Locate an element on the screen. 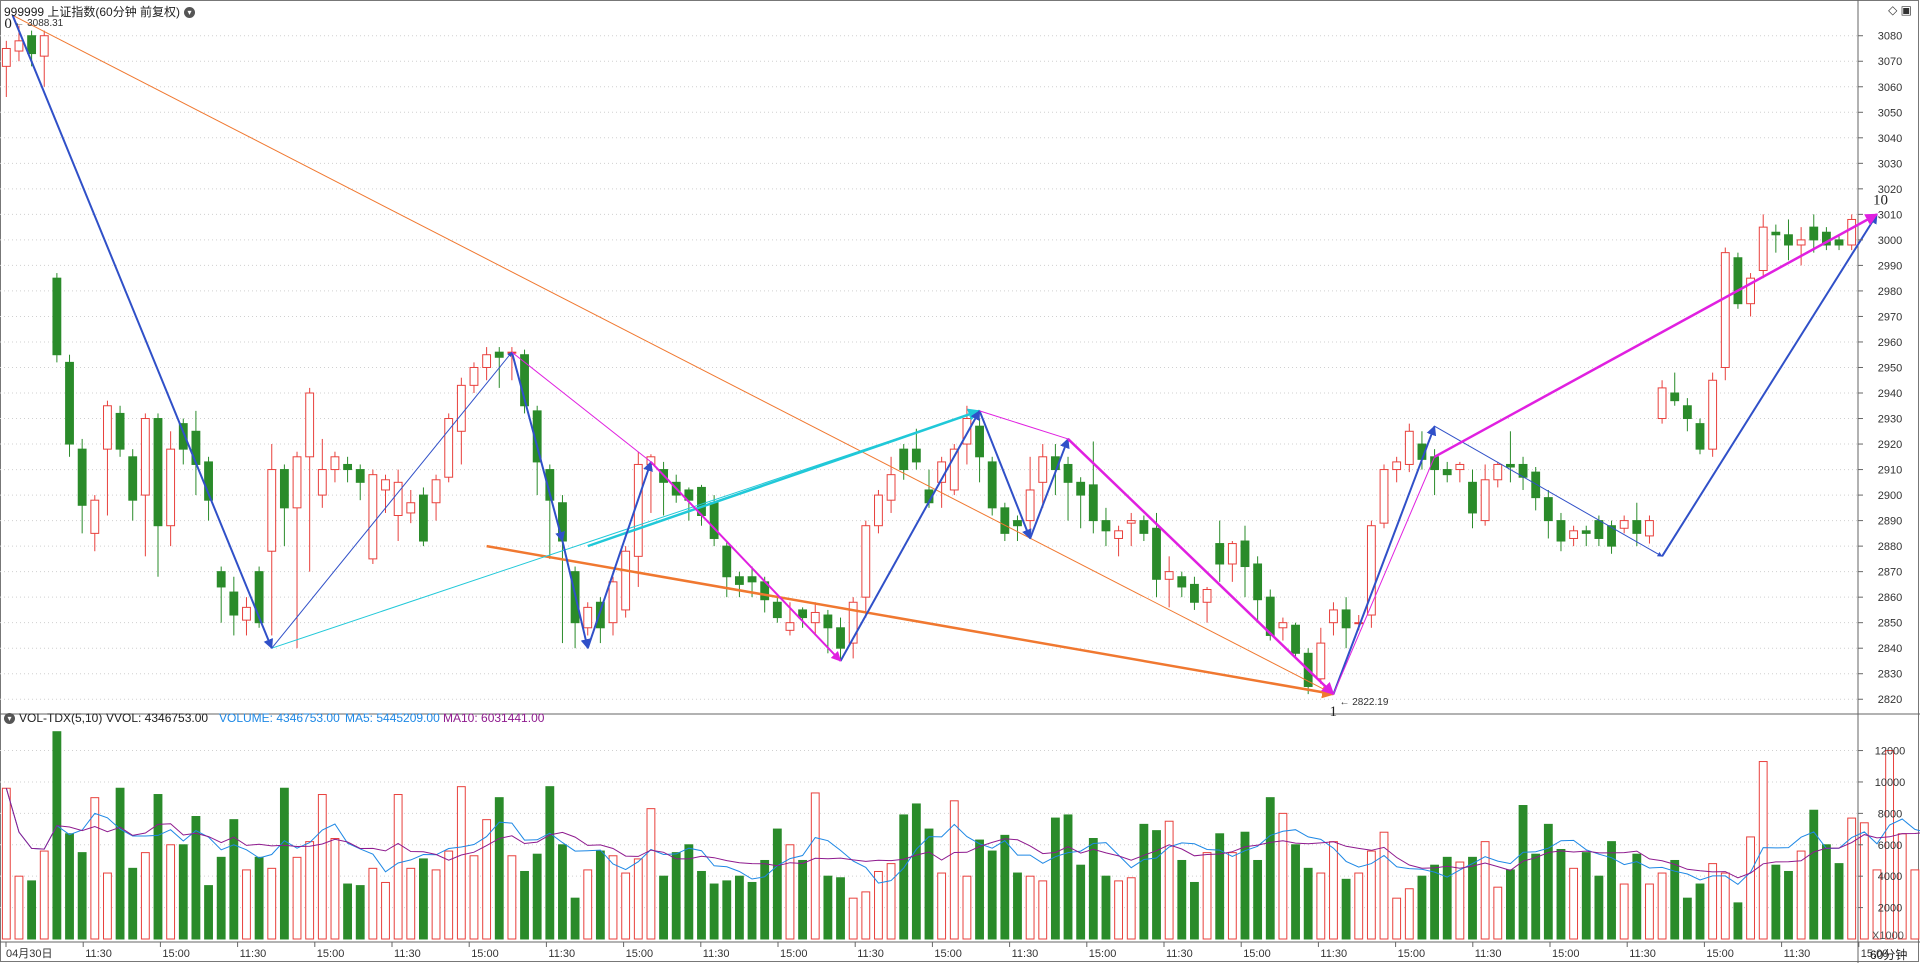  time-tick-label: 11:30 is located at coordinates (407, 954).